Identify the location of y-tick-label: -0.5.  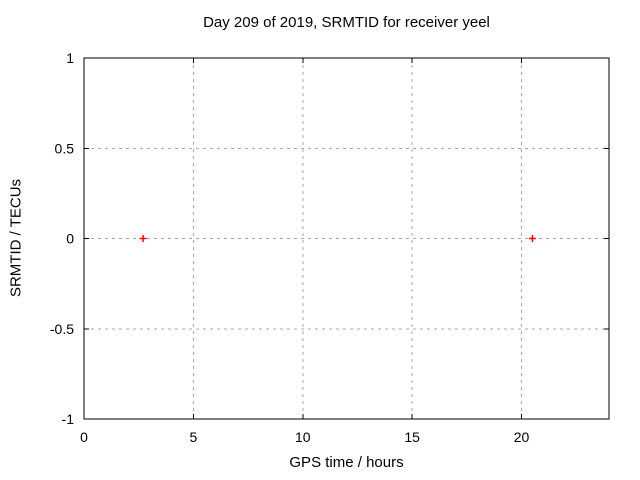
(62, 329).